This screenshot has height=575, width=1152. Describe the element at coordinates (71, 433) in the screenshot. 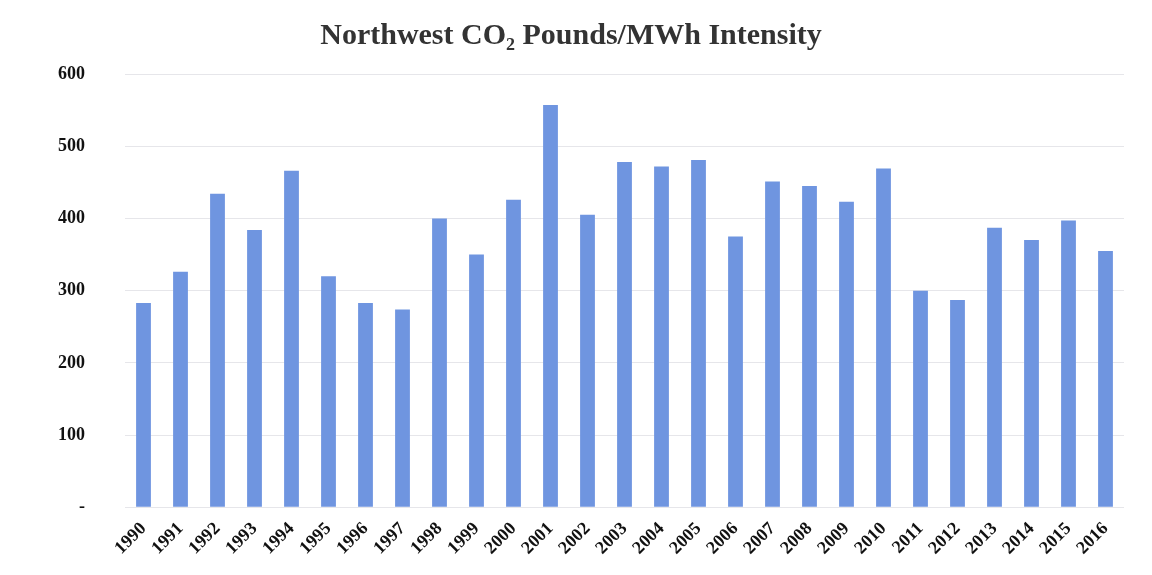

I see `y-tick-label: 100` at that location.